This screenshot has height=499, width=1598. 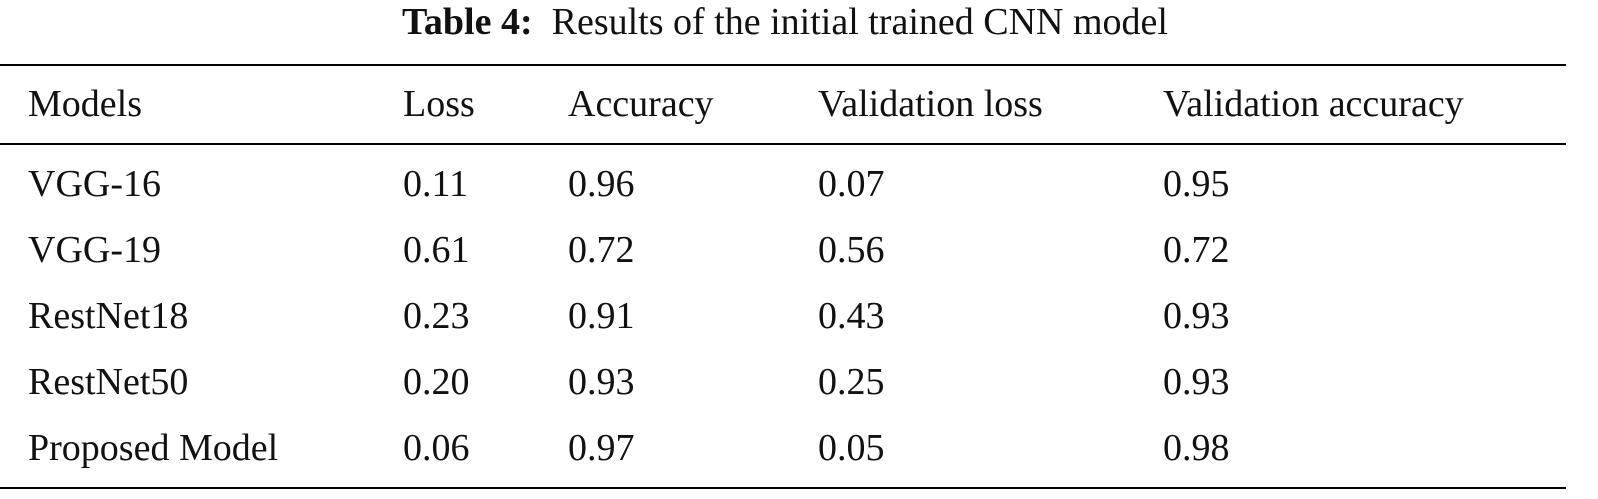 What do you see at coordinates (783, 144) in the screenshot?
I see `header-rule` at bounding box center [783, 144].